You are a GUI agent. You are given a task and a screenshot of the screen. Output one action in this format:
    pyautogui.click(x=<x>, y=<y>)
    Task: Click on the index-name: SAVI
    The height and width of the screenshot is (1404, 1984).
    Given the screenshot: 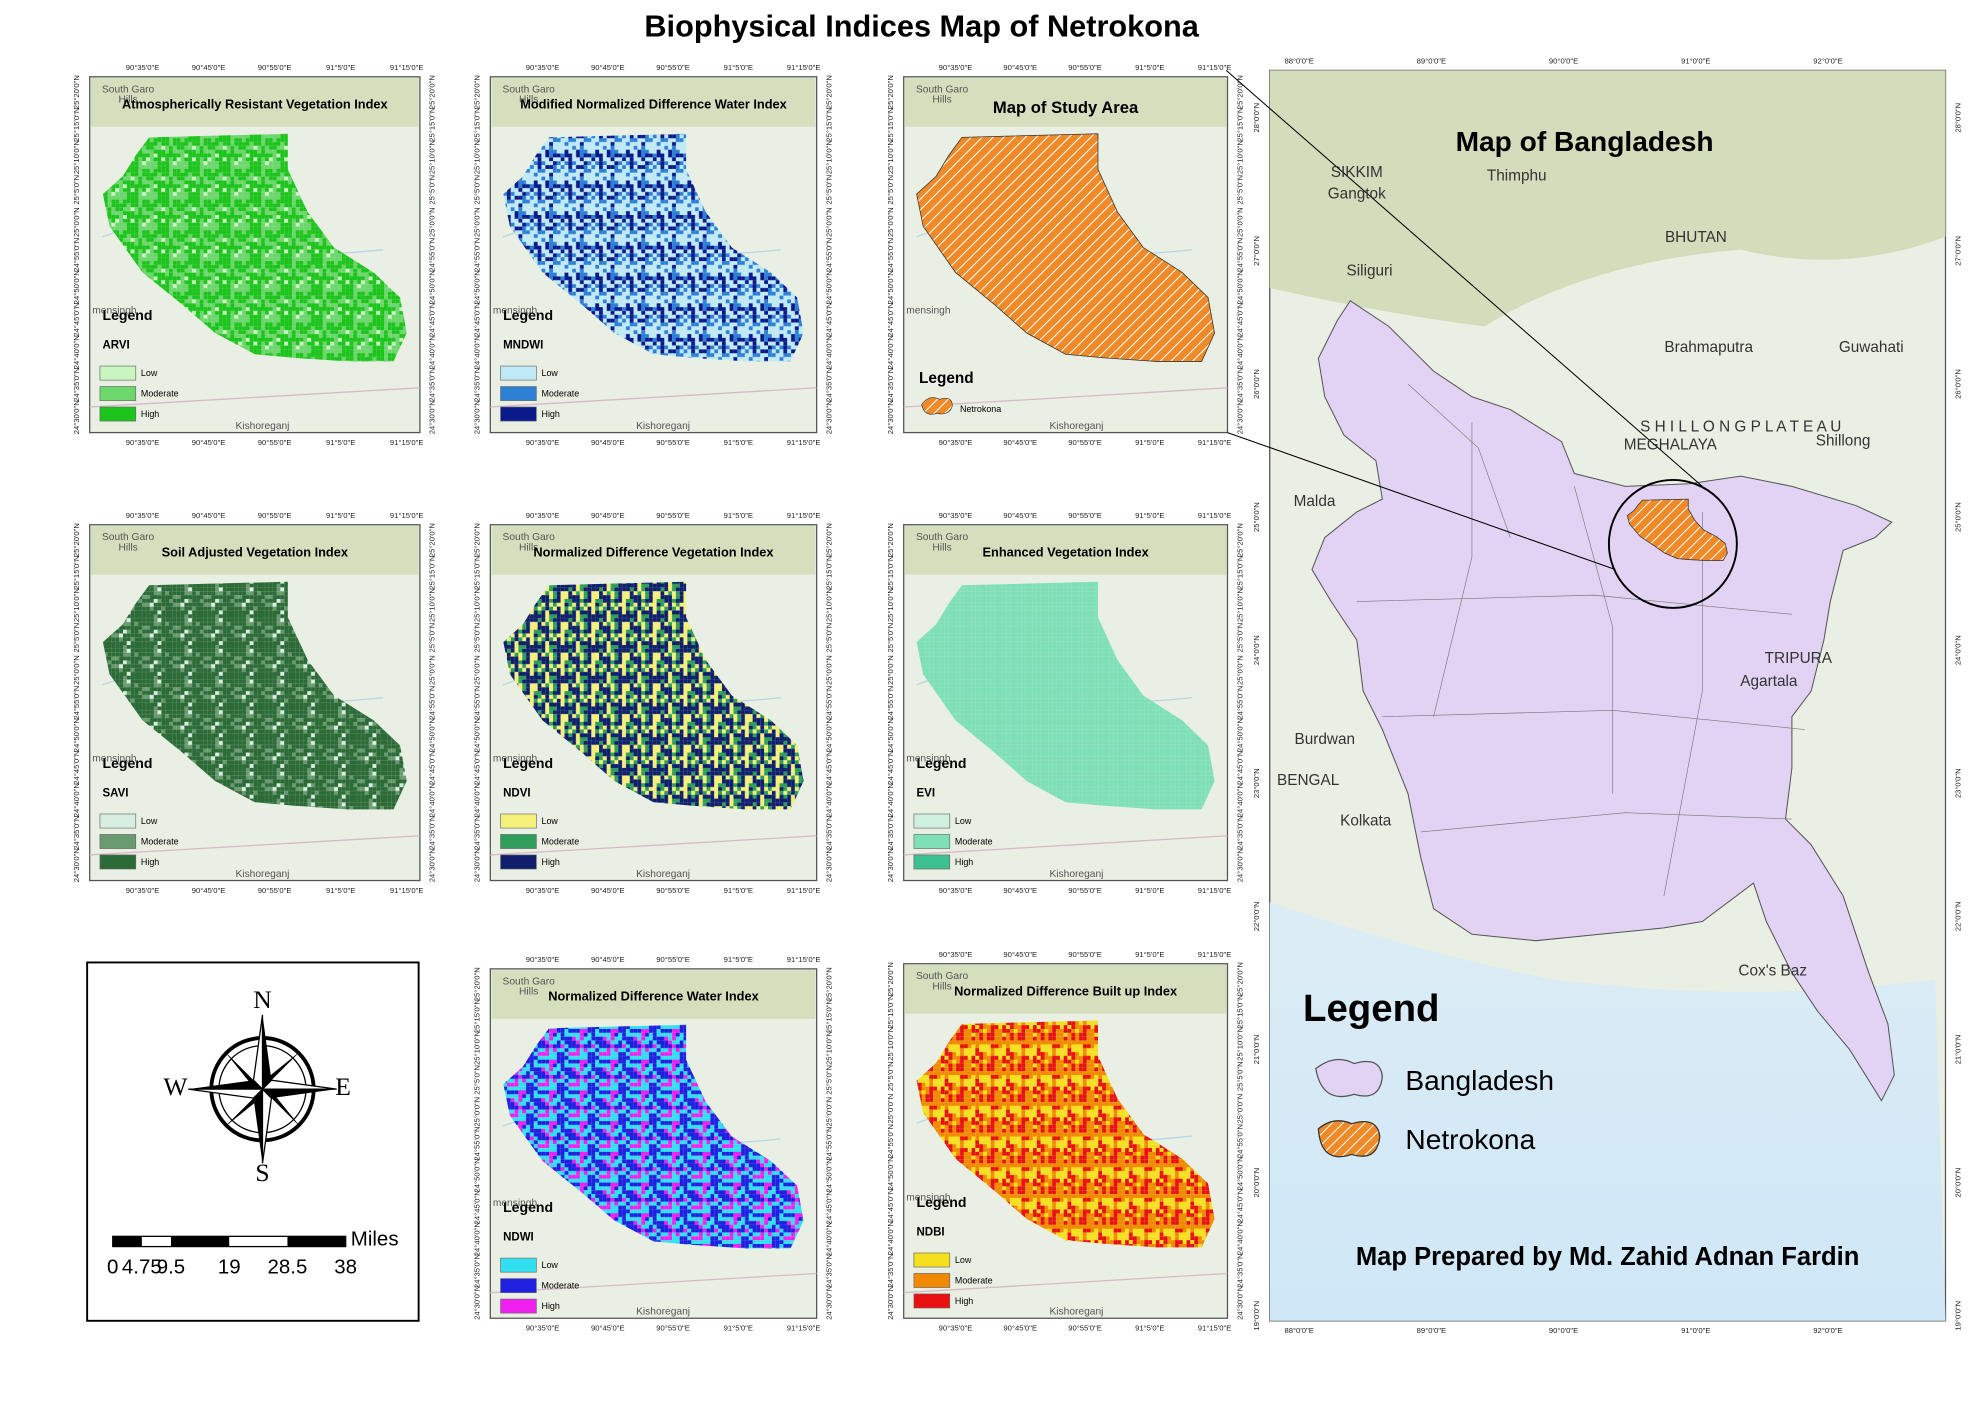 What is the action you would take?
    pyautogui.click(x=116, y=794)
    